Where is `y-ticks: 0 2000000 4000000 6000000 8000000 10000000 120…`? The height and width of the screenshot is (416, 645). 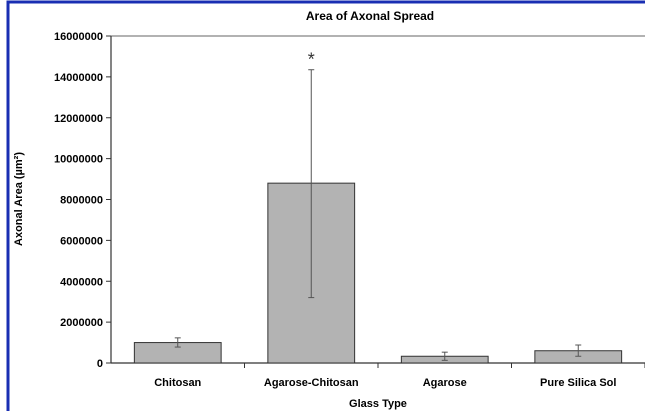
y-ticks: 0 2000000 4000000 6000000 8000000 10000000 120… is located at coordinates (82, 200).